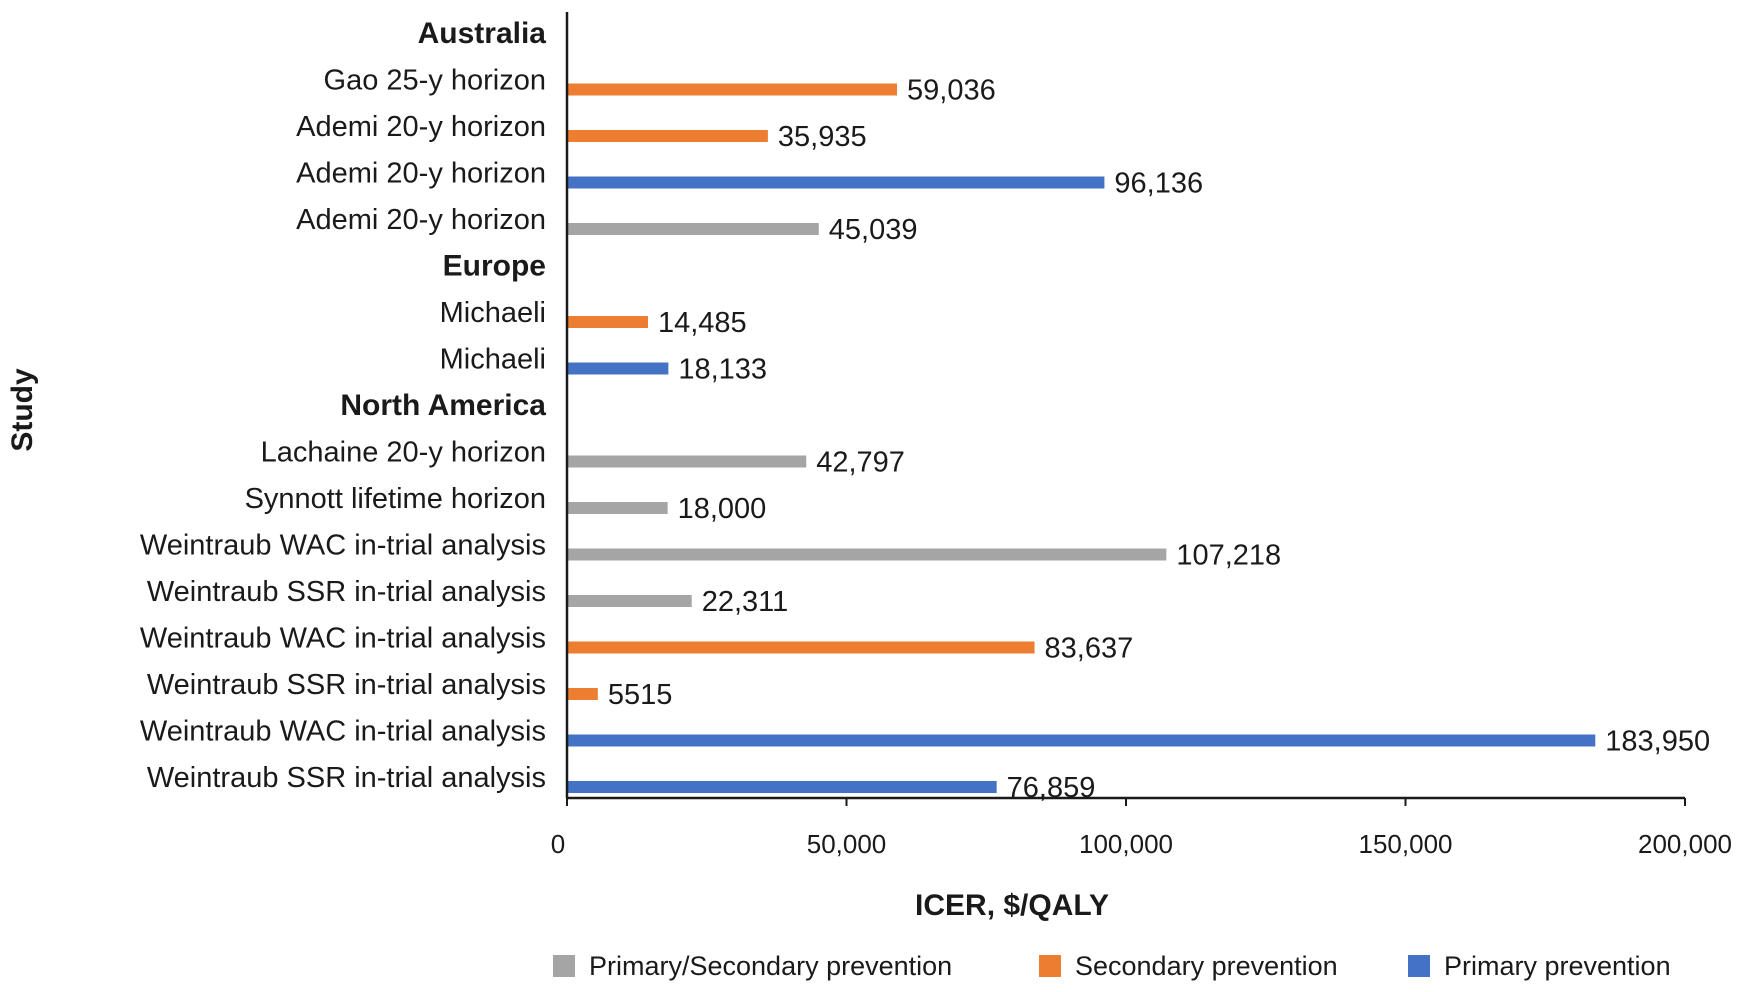 The width and height of the screenshot is (1750, 992). I want to click on group-label: Australia, so click(482, 33).